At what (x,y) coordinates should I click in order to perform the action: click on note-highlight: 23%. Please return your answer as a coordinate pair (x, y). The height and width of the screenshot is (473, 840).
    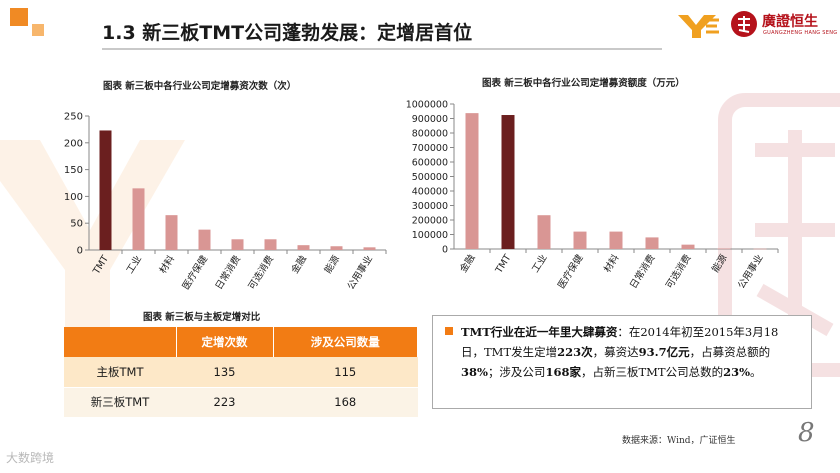
    Looking at the image, I should click on (737, 372).